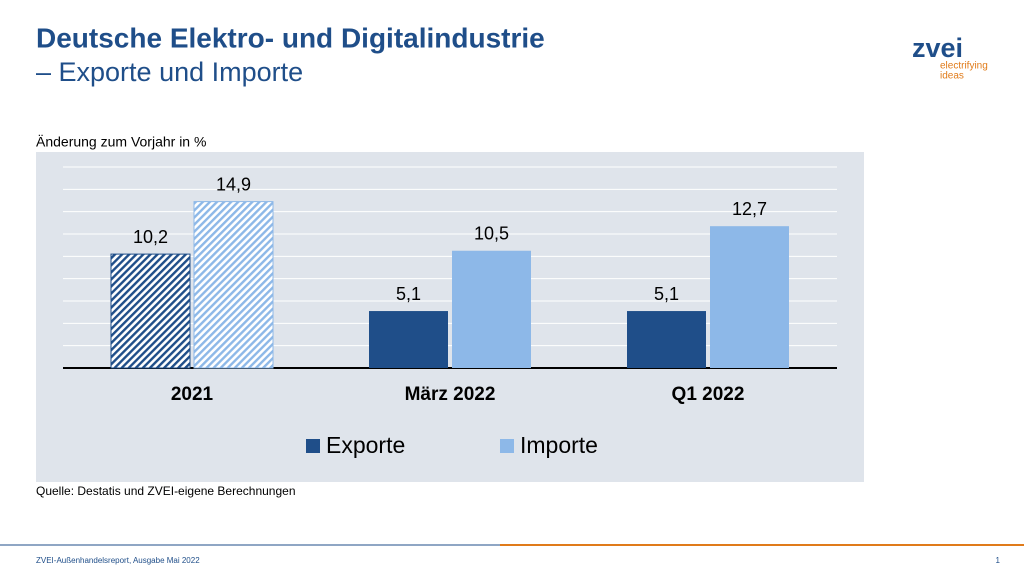 The height and width of the screenshot is (576, 1024). I want to click on axis-label: Änderung zum Vorjahr in %, so click(121, 142).